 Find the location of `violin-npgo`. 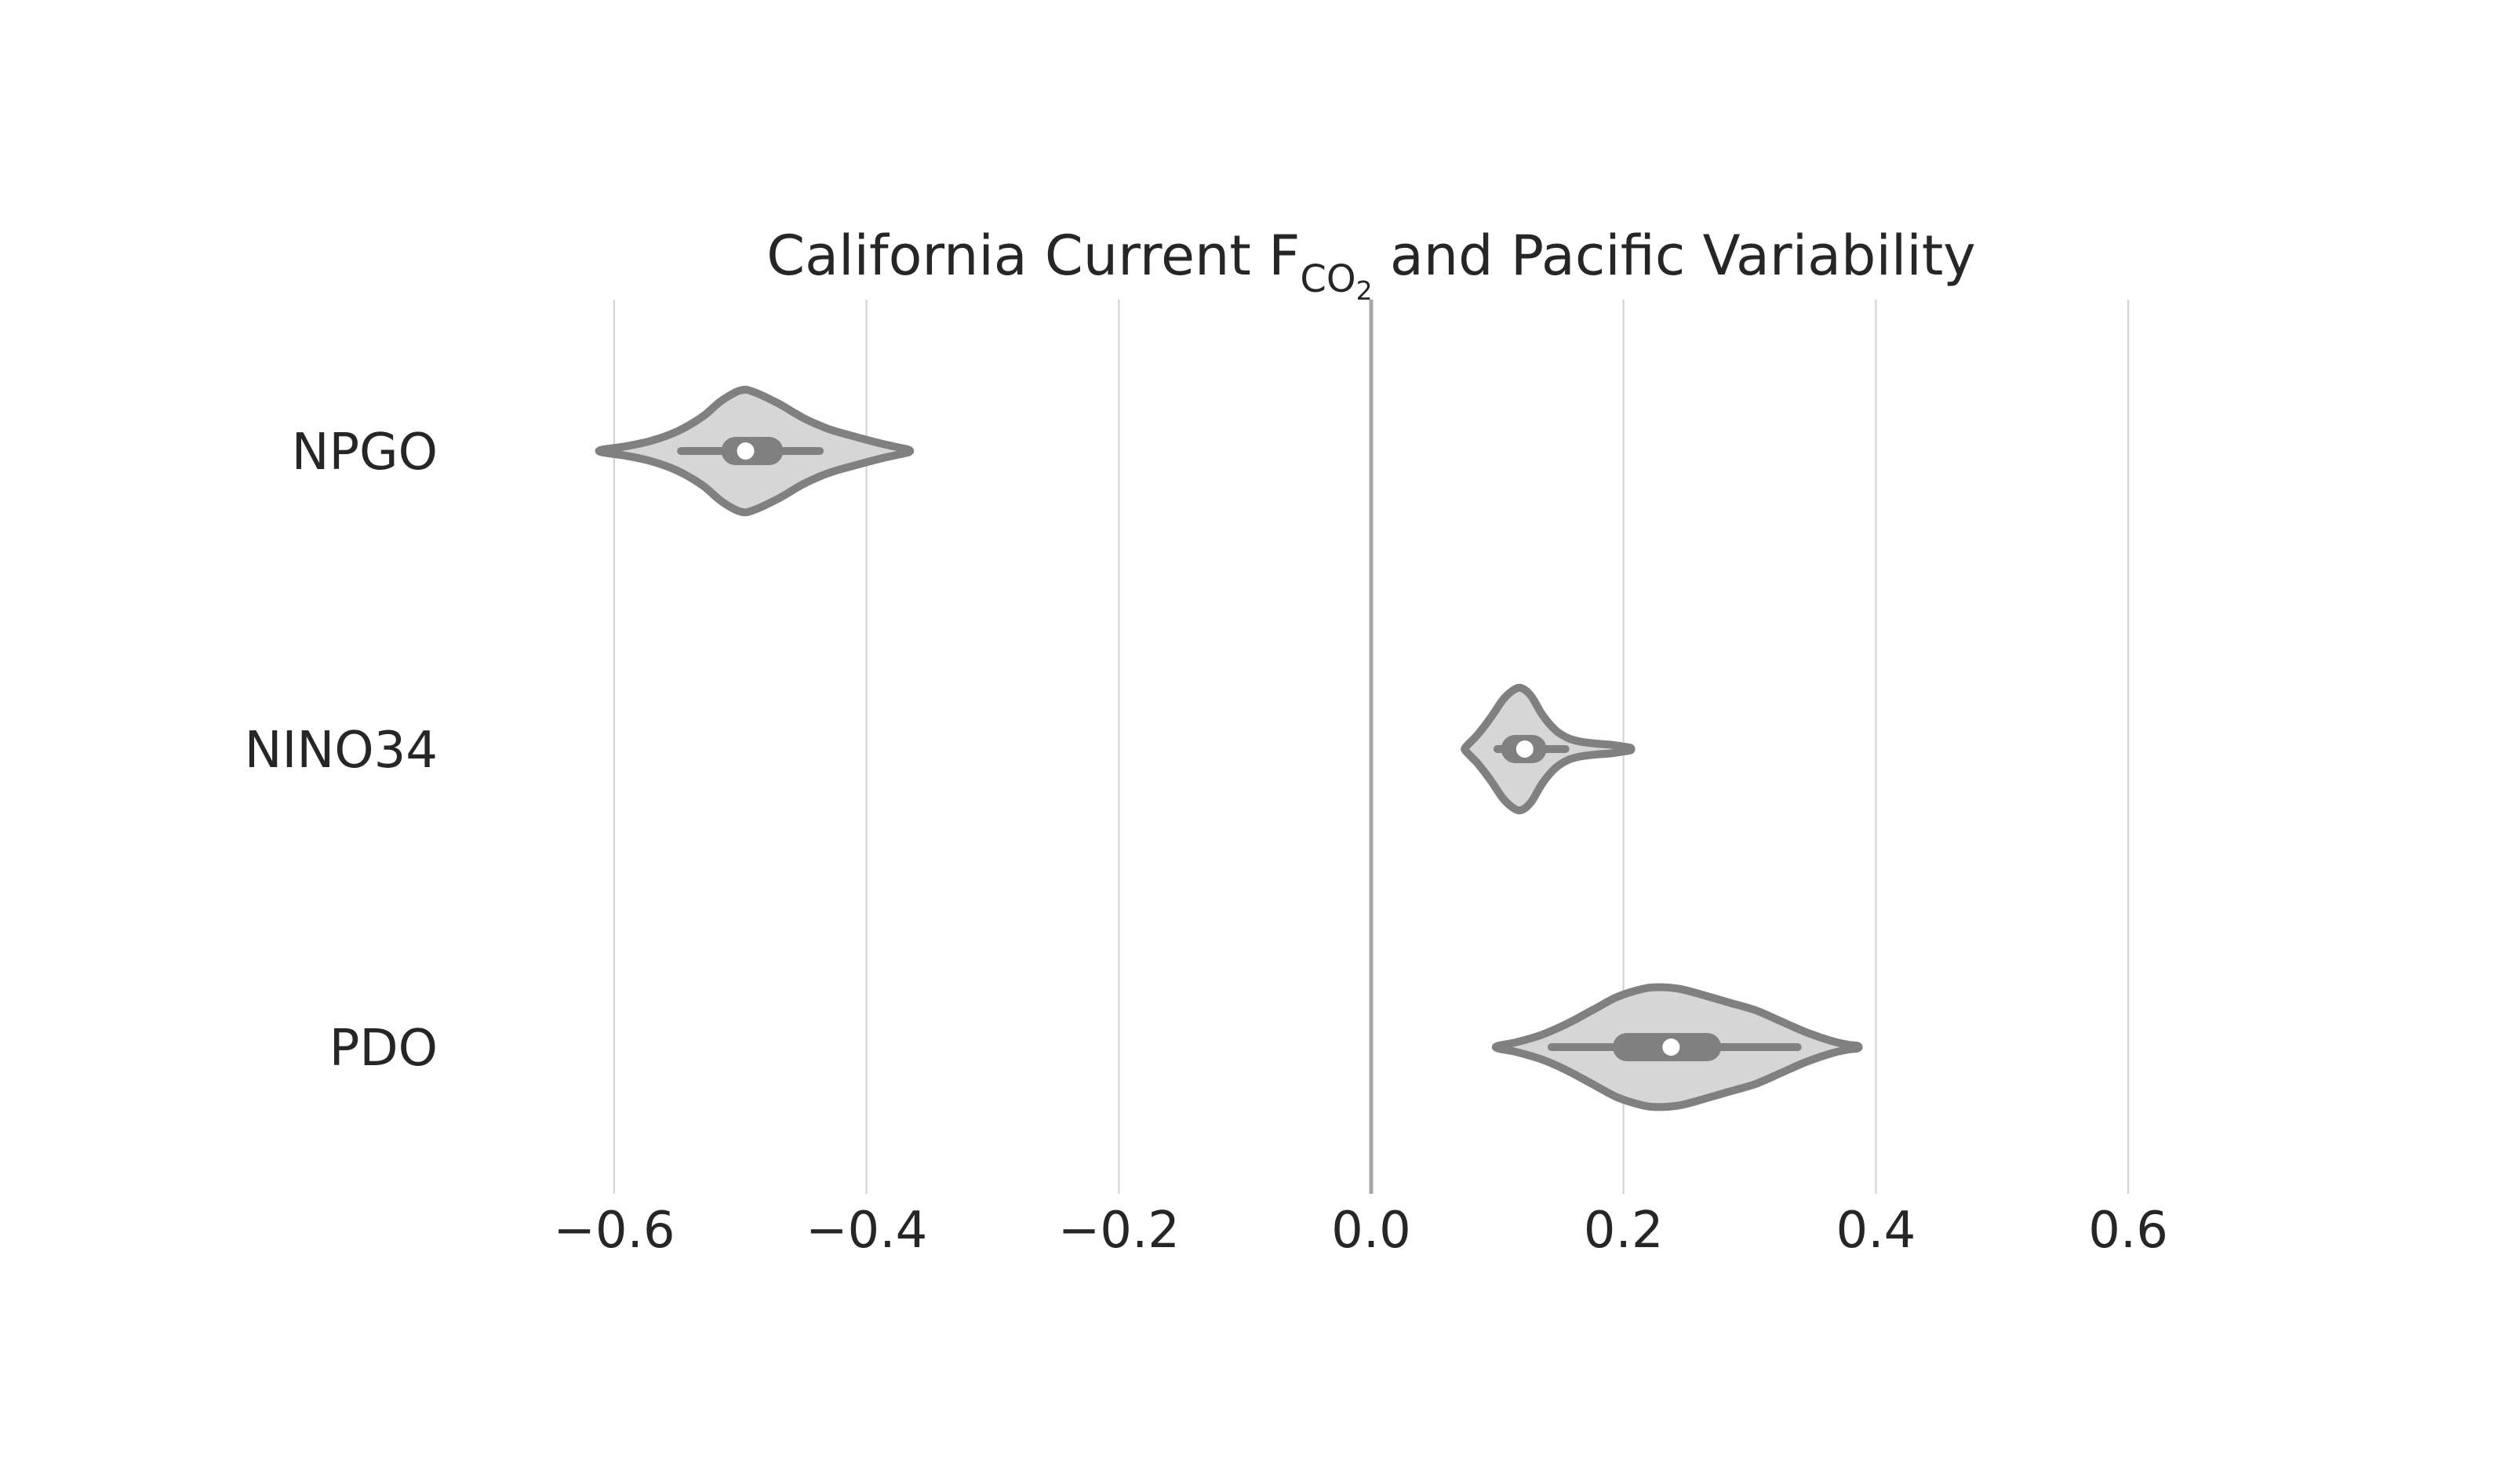

violin-npgo is located at coordinates (754, 451).